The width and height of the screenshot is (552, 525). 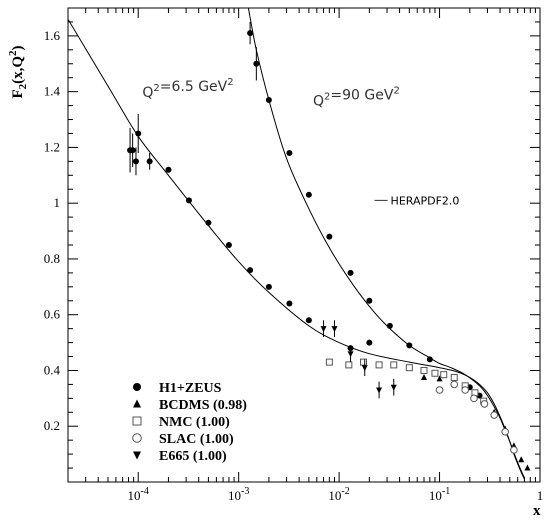 I want to click on legend-label: NMC (1.00), so click(x=194, y=422).